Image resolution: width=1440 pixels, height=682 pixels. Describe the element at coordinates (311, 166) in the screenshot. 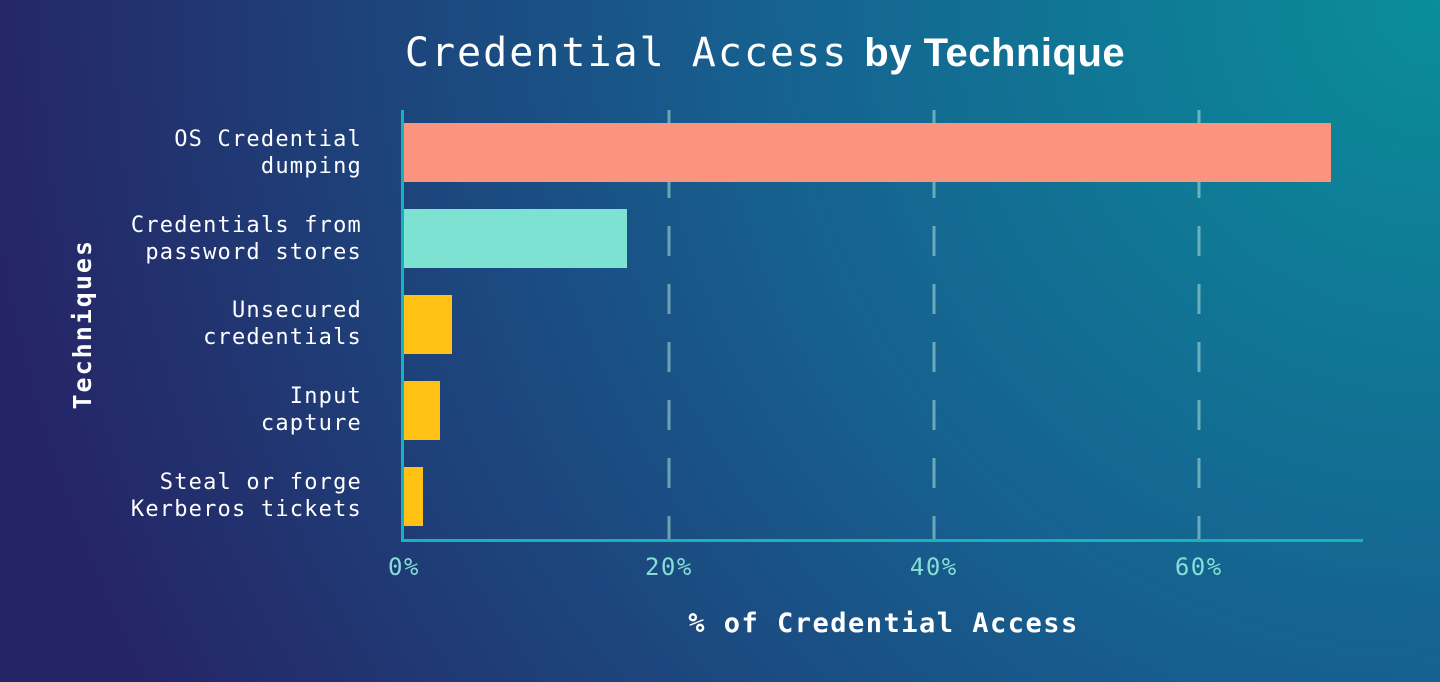

I see `category-label-line: dumping` at that location.